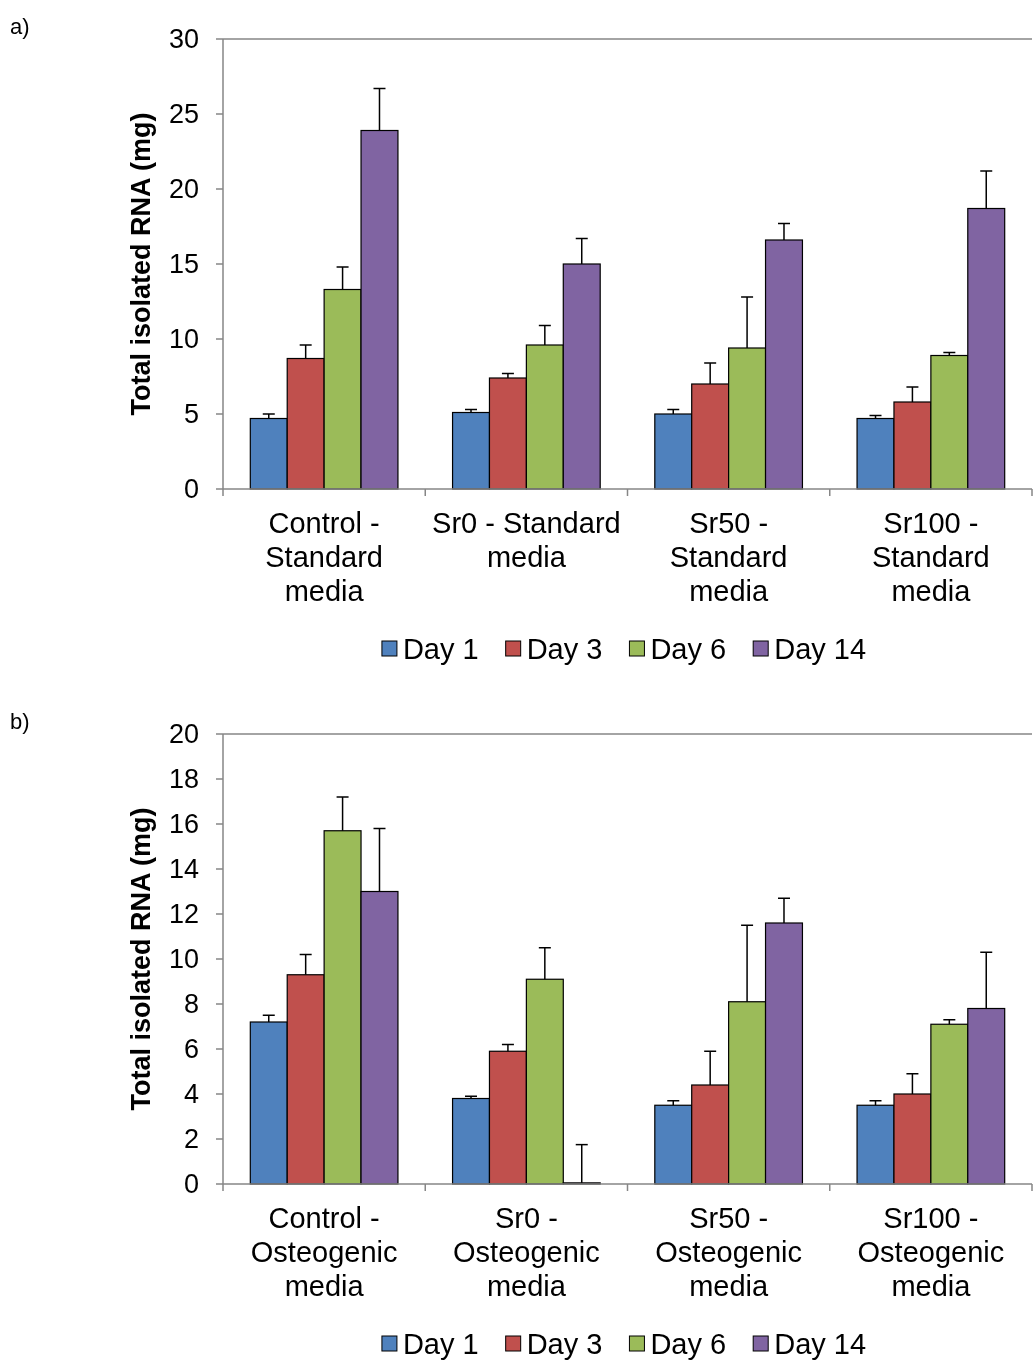  Describe the element at coordinates (183, 779) in the screenshot. I see `y-tick-label: 18` at that location.